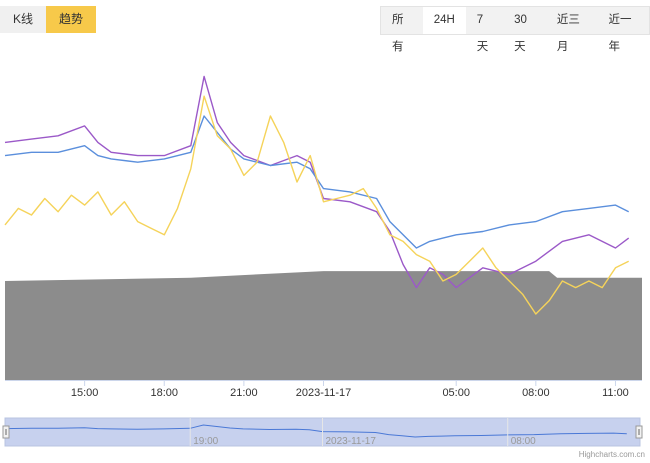 The image size is (650, 463). Describe the element at coordinates (456, 393) in the screenshot. I see `x-tick-label: 05:00` at that location.